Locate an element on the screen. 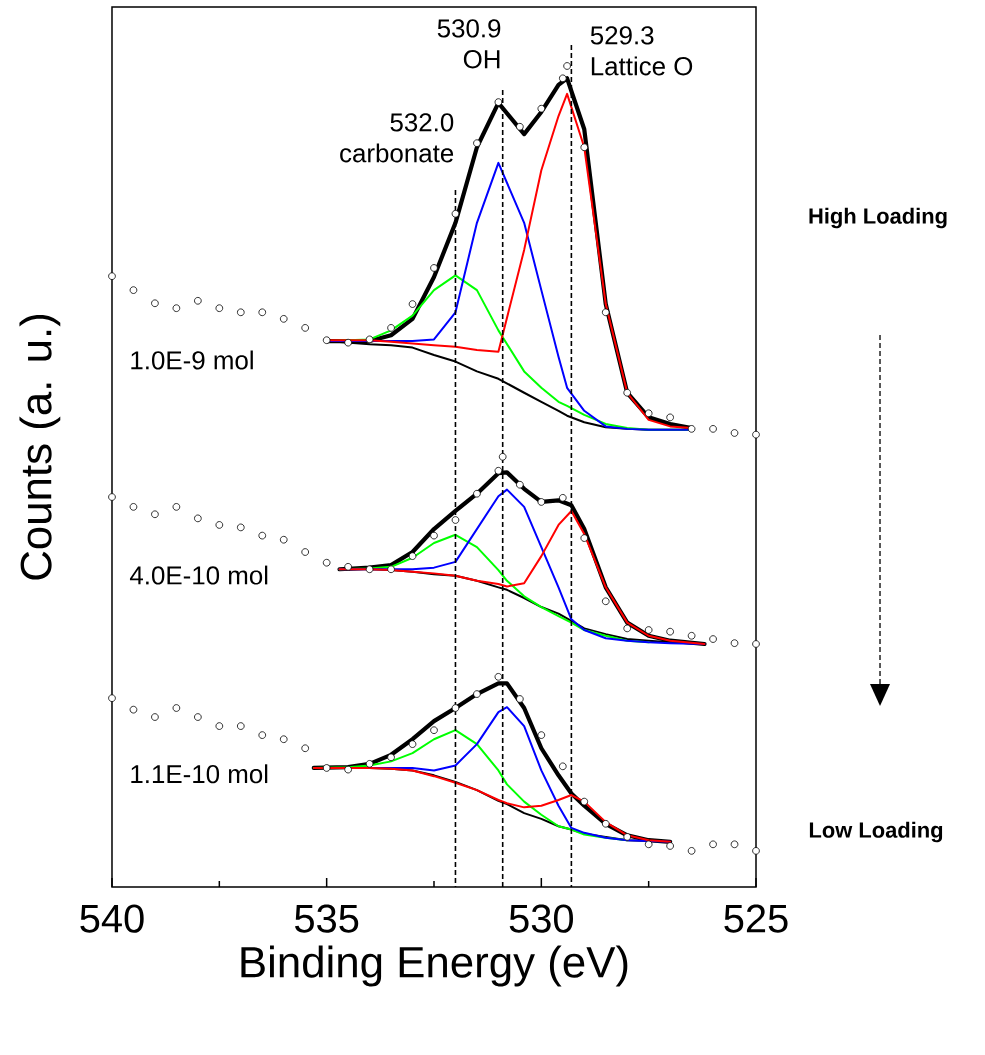 The image size is (985, 1055). ref-line-label: 532.0 is located at coordinates (422, 122).